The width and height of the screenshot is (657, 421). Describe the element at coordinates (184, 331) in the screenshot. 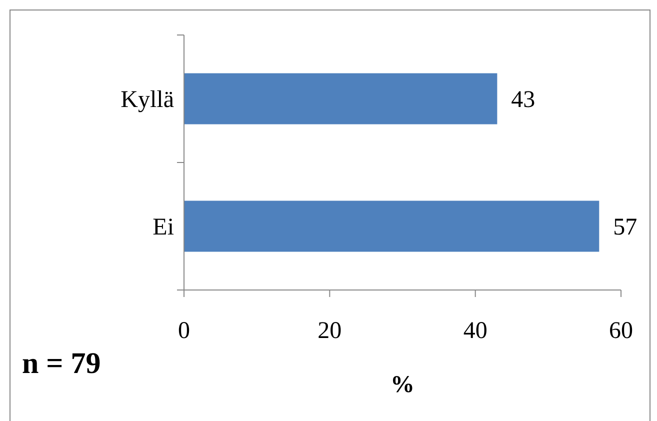

I see `x-tick-label: 0` at that location.